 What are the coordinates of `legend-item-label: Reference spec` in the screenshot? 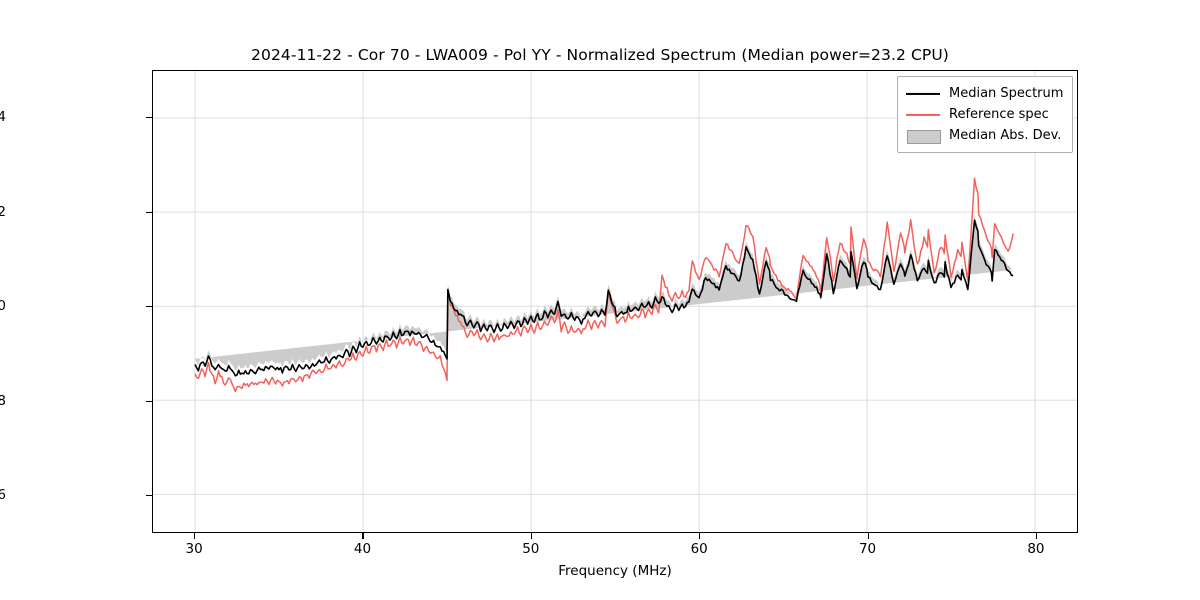 It's located at (999, 114).